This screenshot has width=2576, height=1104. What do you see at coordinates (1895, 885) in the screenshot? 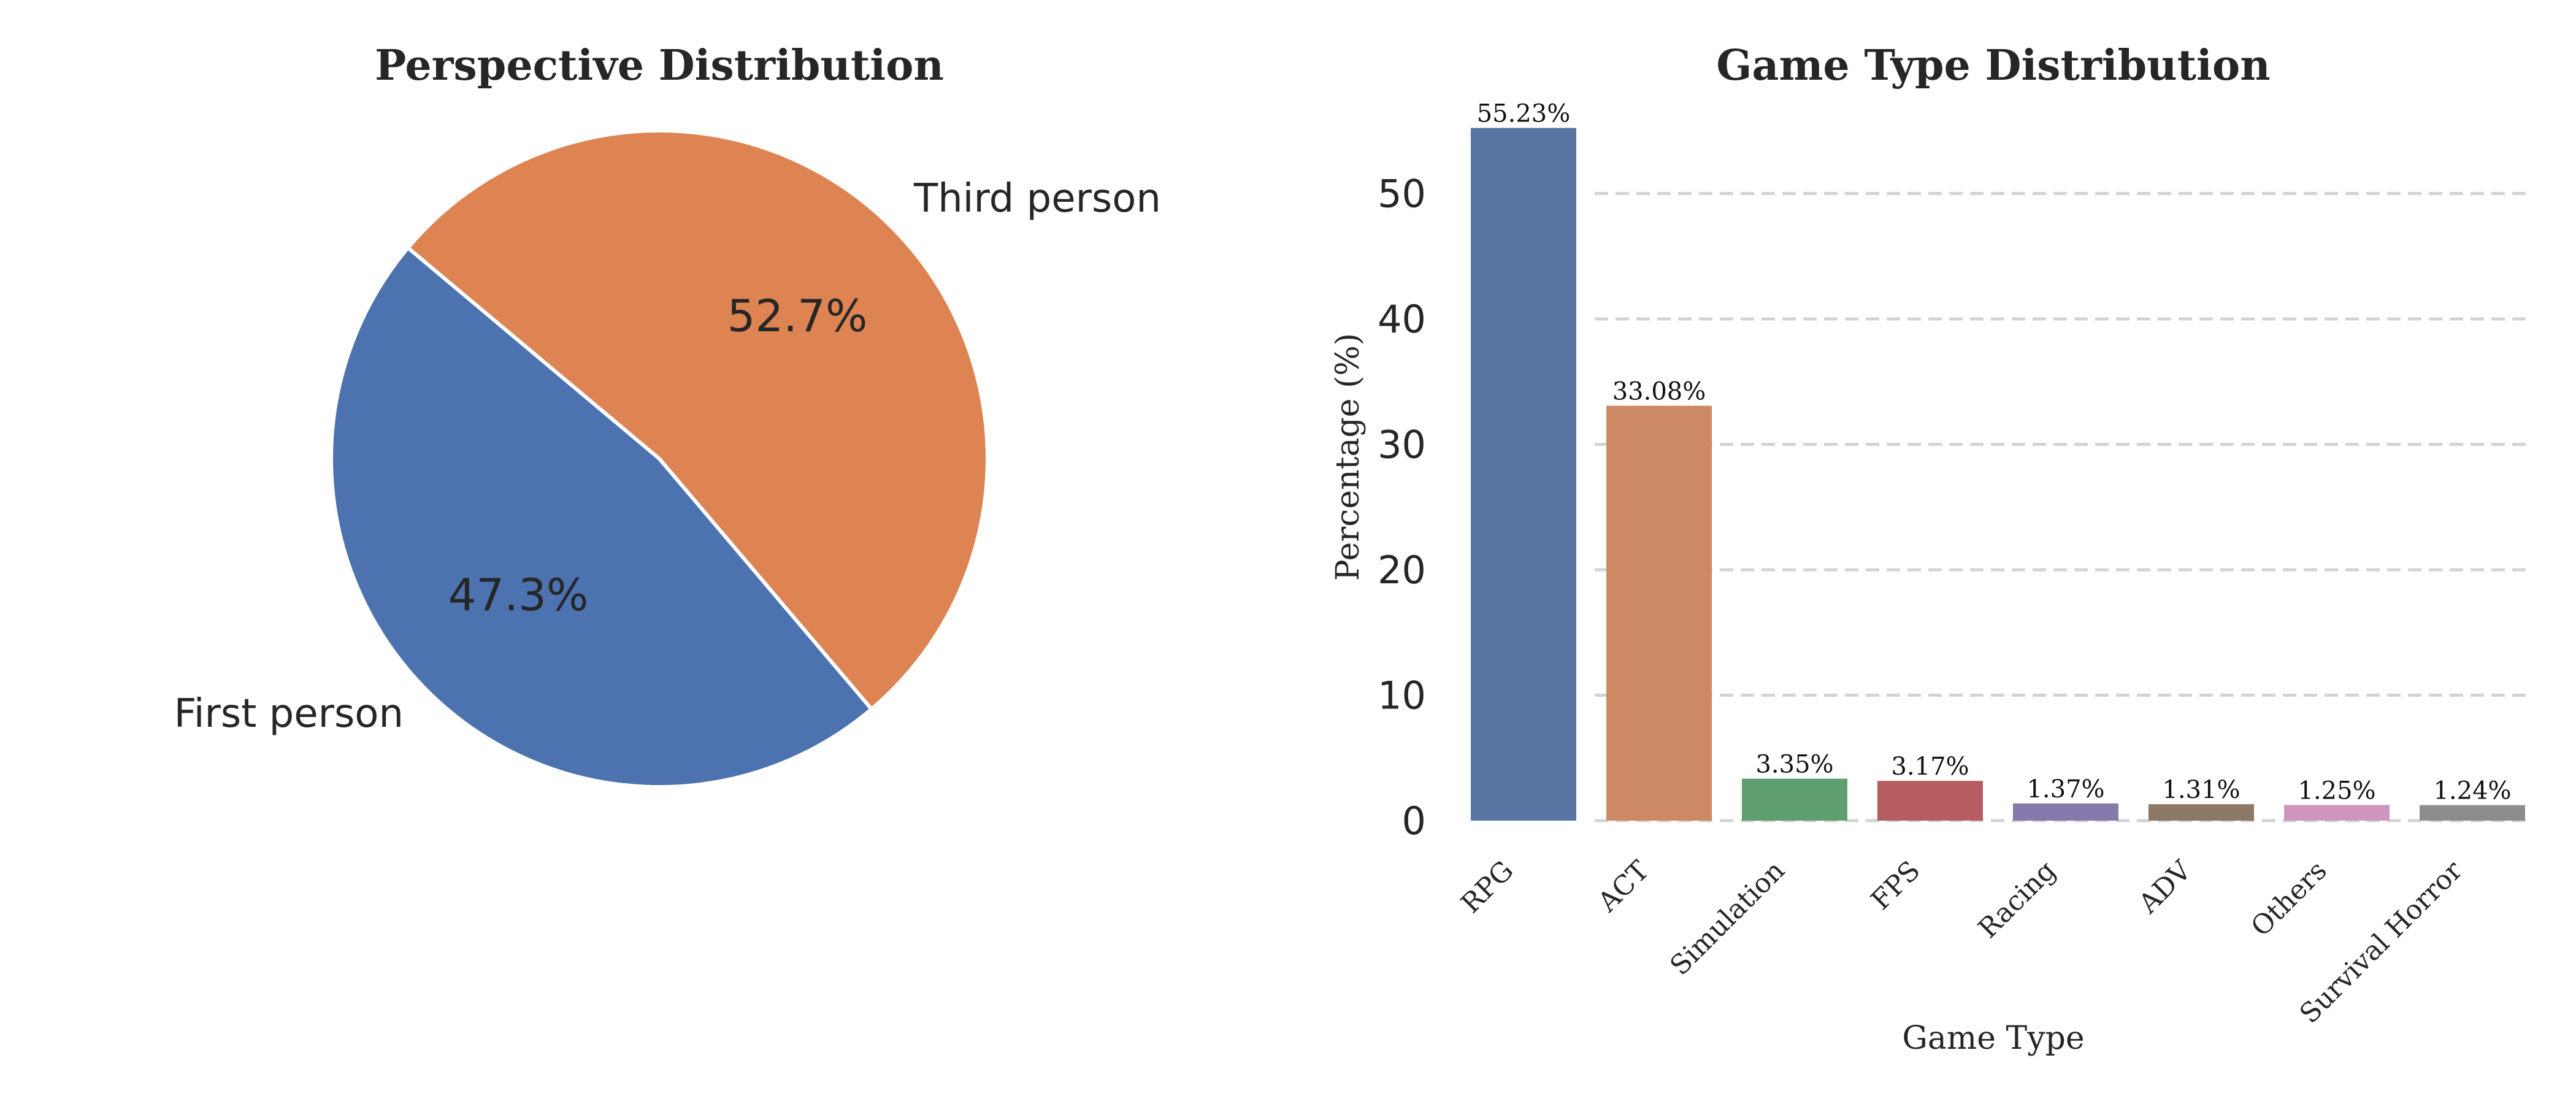
I see `bar-x-tick-label-fps: FPS` at bounding box center [1895, 885].